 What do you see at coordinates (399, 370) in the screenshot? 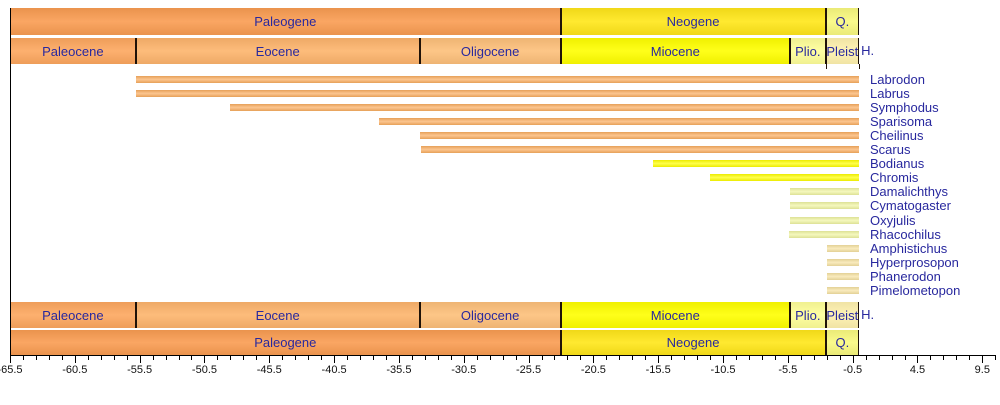
I see `tick-label: -35.5` at bounding box center [399, 370].